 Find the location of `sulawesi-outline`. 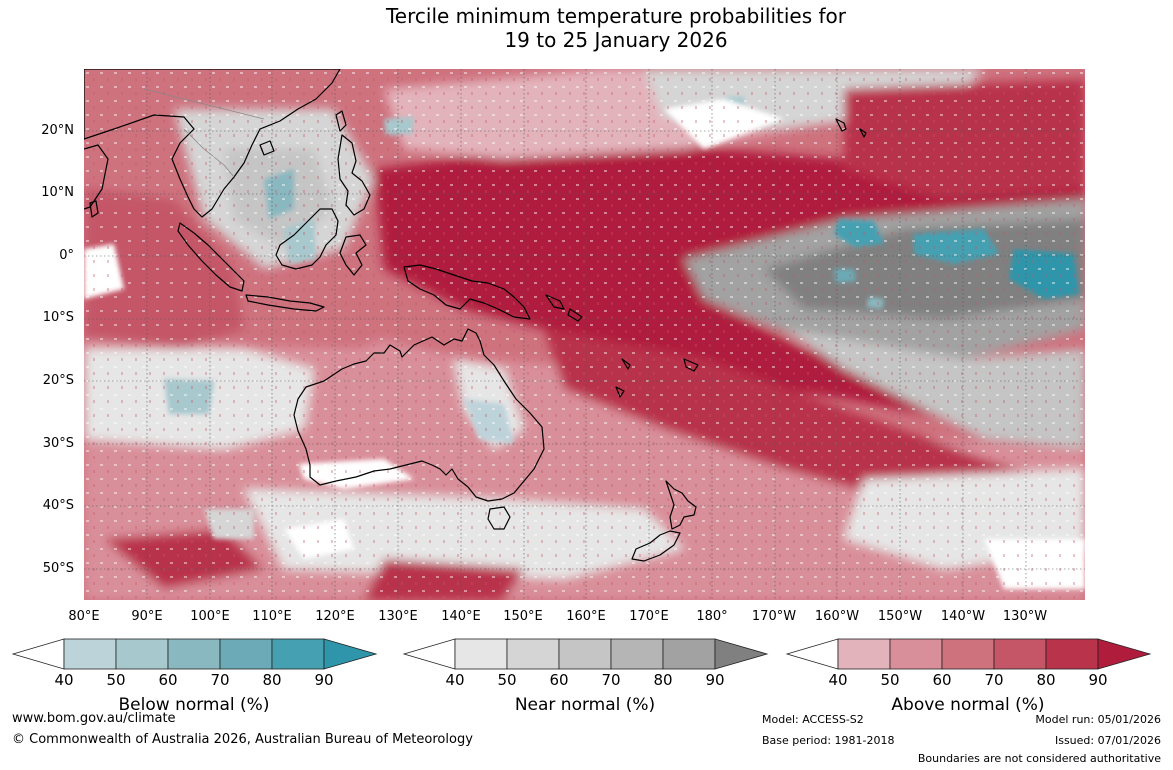

sulawesi-outline is located at coordinates (353, 255).